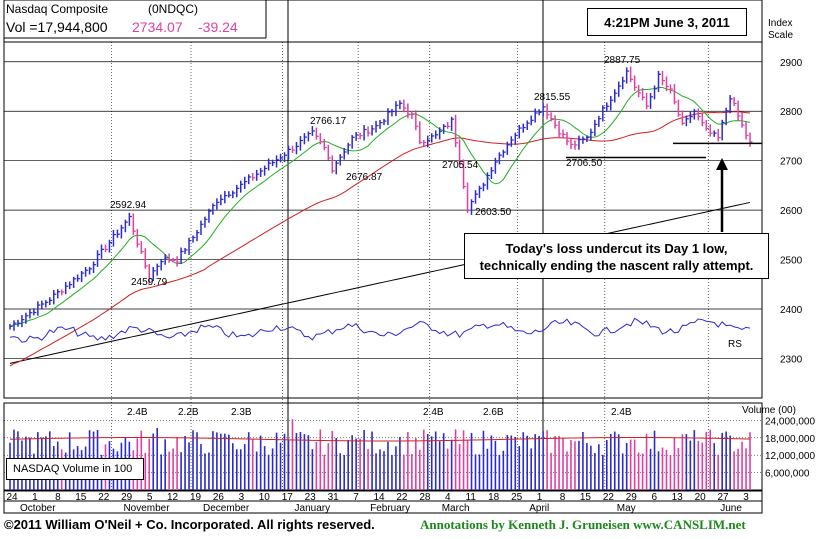 This screenshot has height=539, width=824. I want to click on date-tick-label: 6, so click(654, 497).